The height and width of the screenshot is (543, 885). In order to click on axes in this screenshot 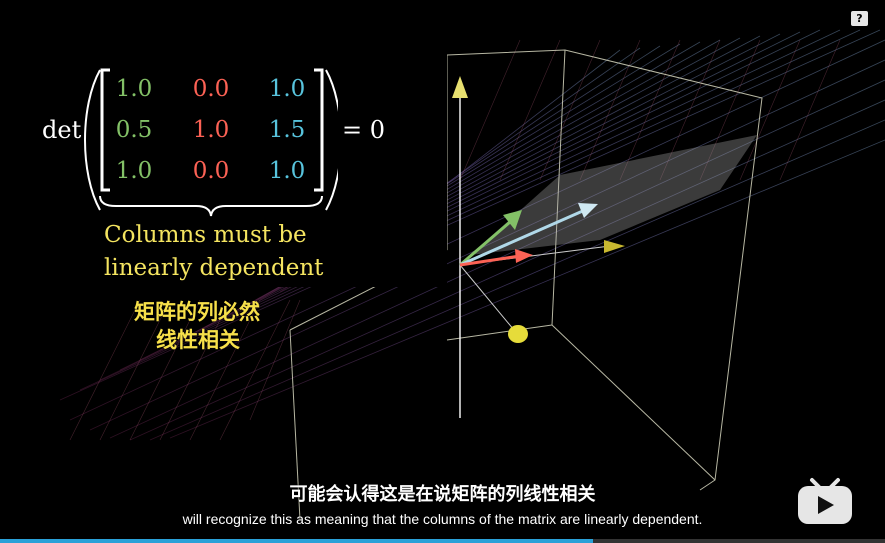, I will do `click(538, 247)`.